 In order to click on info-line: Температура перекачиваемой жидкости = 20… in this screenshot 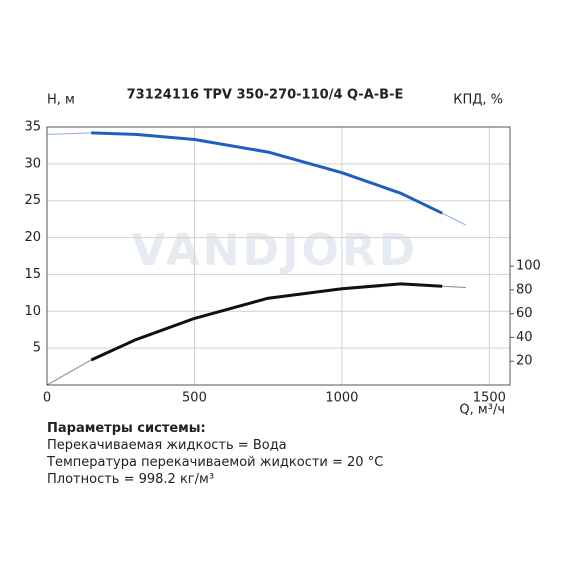, I will do `click(215, 462)`.